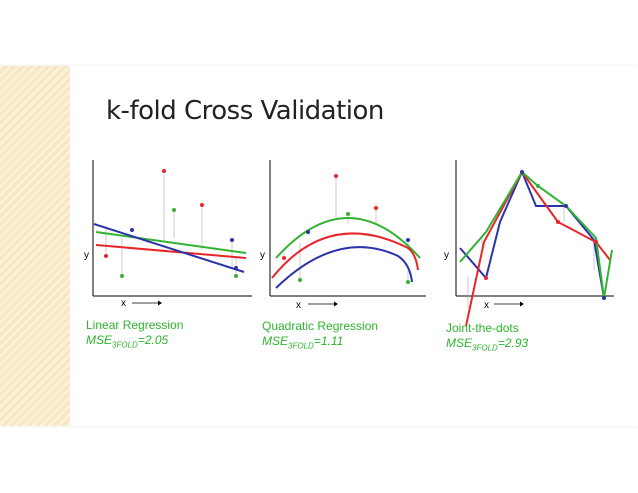 Image resolution: width=638 pixels, height=493 pixels. I want to click on blue-joined-line, so click(532, 234).